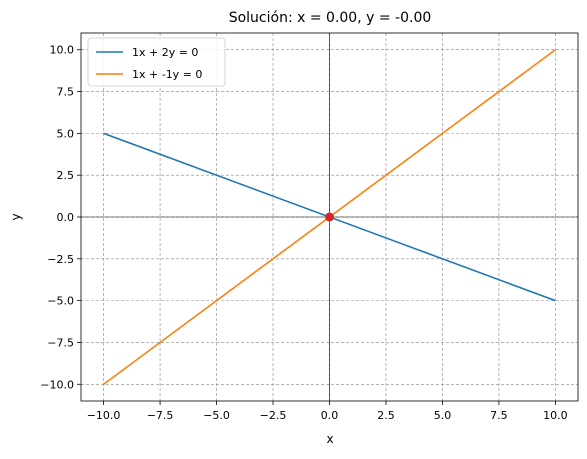 The width and height of the screenshot is (587, 459). What do you see at coordinates (386, 415) in the screenshot?
I see `x-tick-label: 2.5` at bounding box center [386, 415].